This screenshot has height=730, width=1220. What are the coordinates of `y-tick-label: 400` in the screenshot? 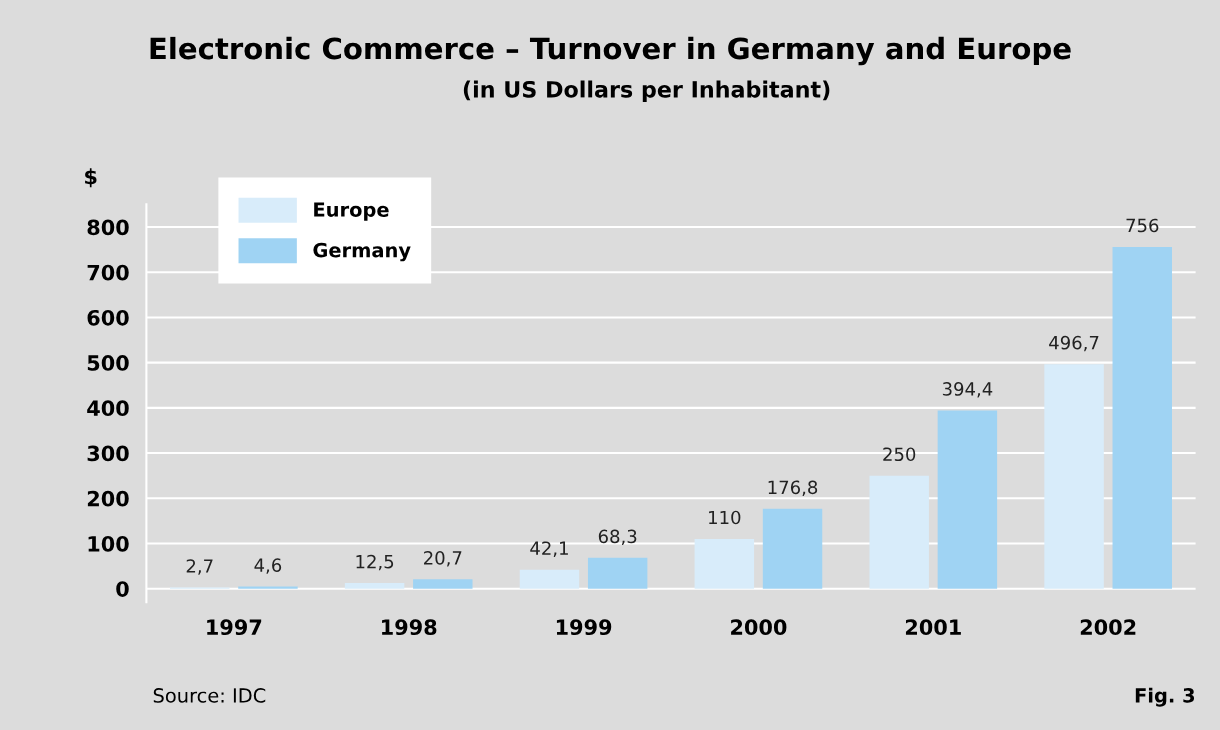 It's located at (108, 408).